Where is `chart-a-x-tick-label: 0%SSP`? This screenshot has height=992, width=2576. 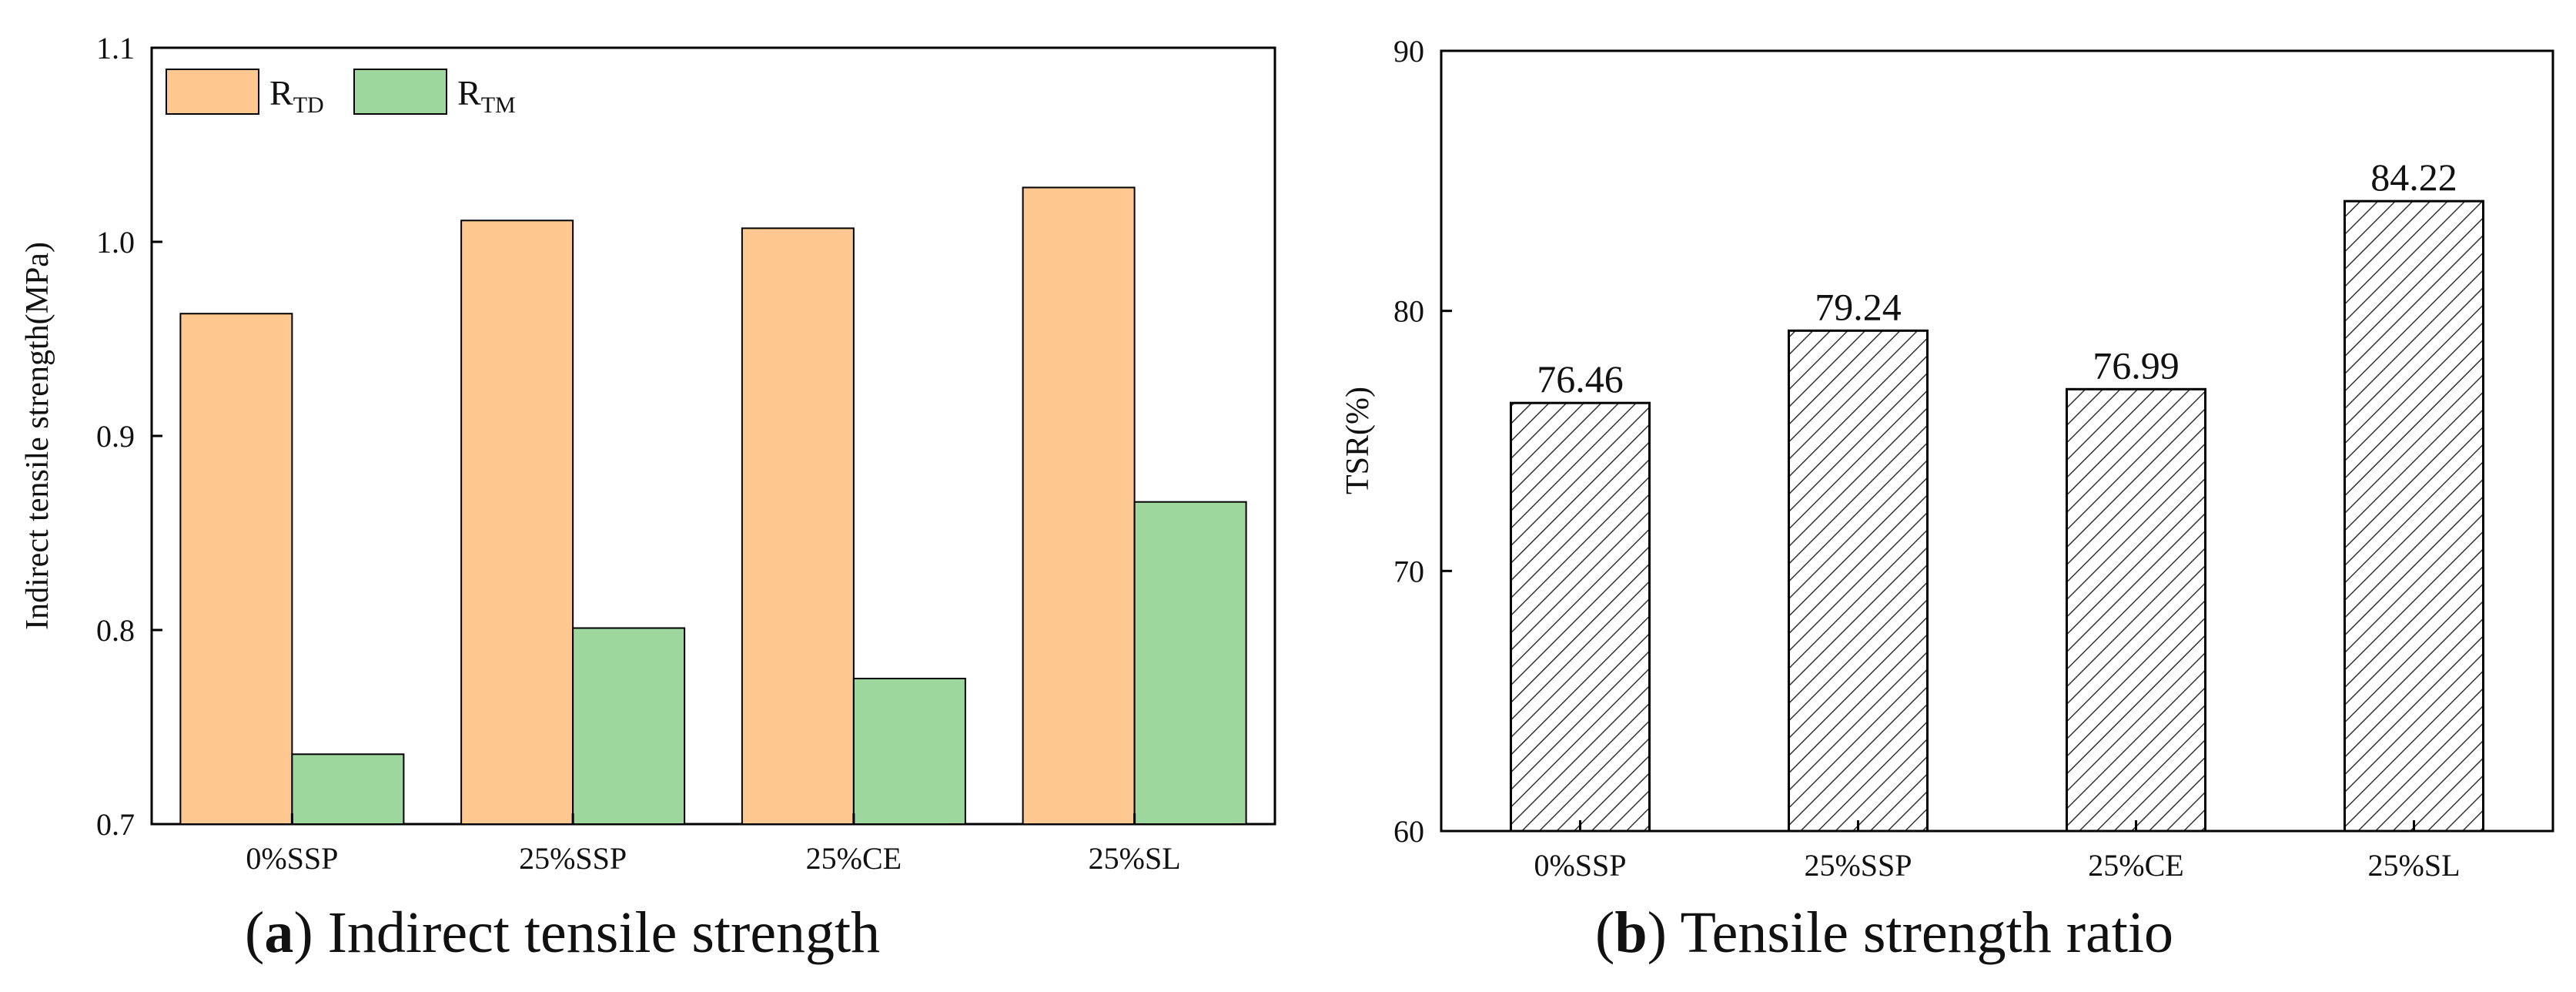 chart-a-x-tick-label: 0%SSP is located at coordinates (292, 858).